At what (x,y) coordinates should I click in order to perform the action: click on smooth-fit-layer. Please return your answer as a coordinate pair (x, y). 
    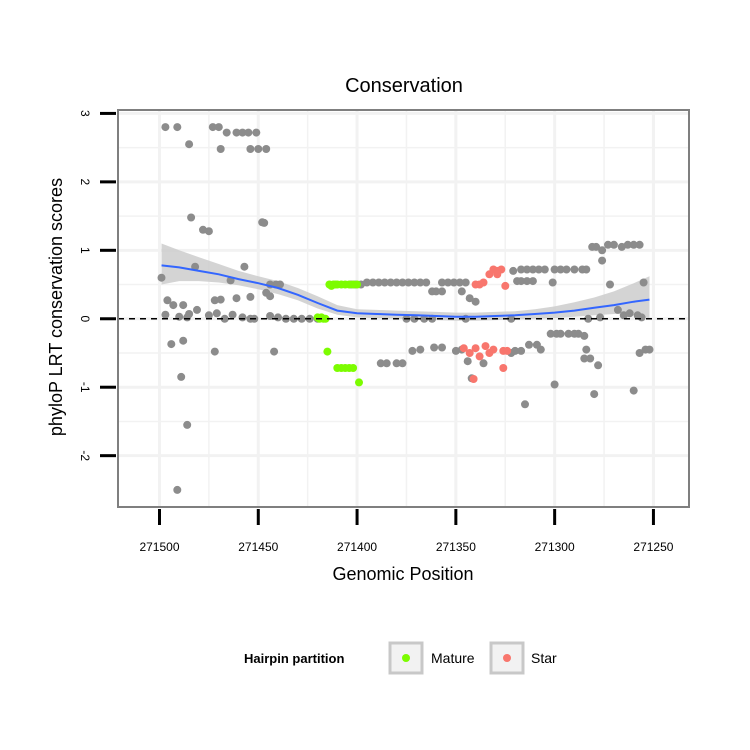
    Looking at the image, I should click on (405, 291).